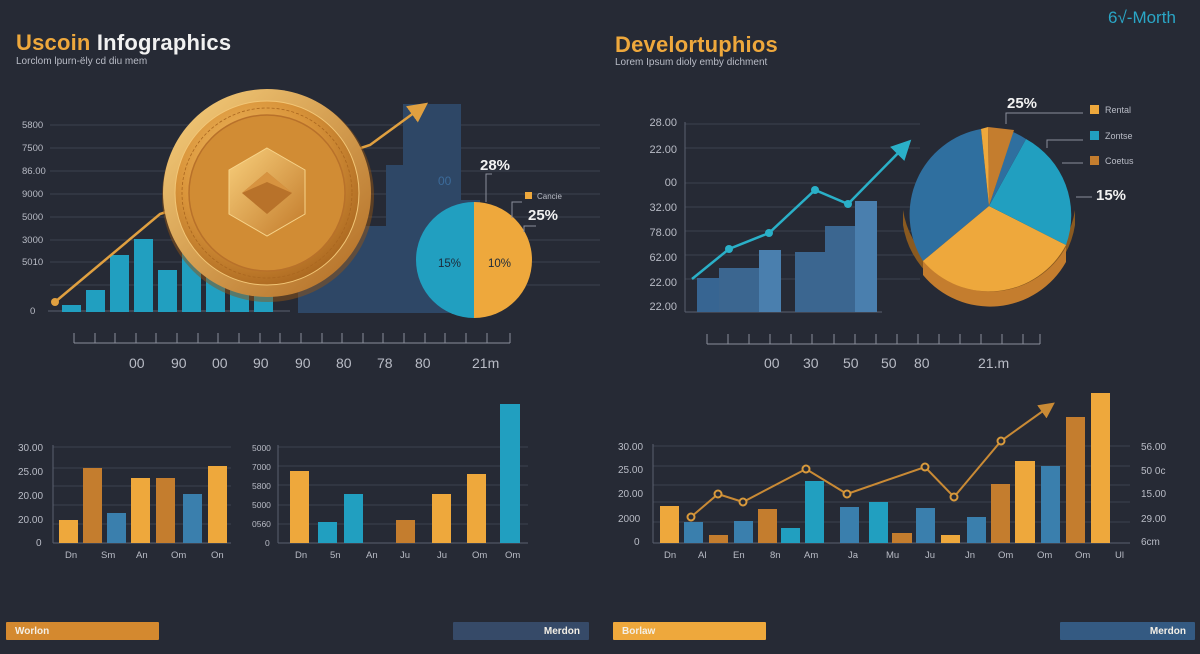 The height and width of the screenshot is (654, 1200). What do you see at coordinates (82, 631) in the screenshot?
I see `footer-primary-button-left: Worlon` at bounding box center [82, 631].